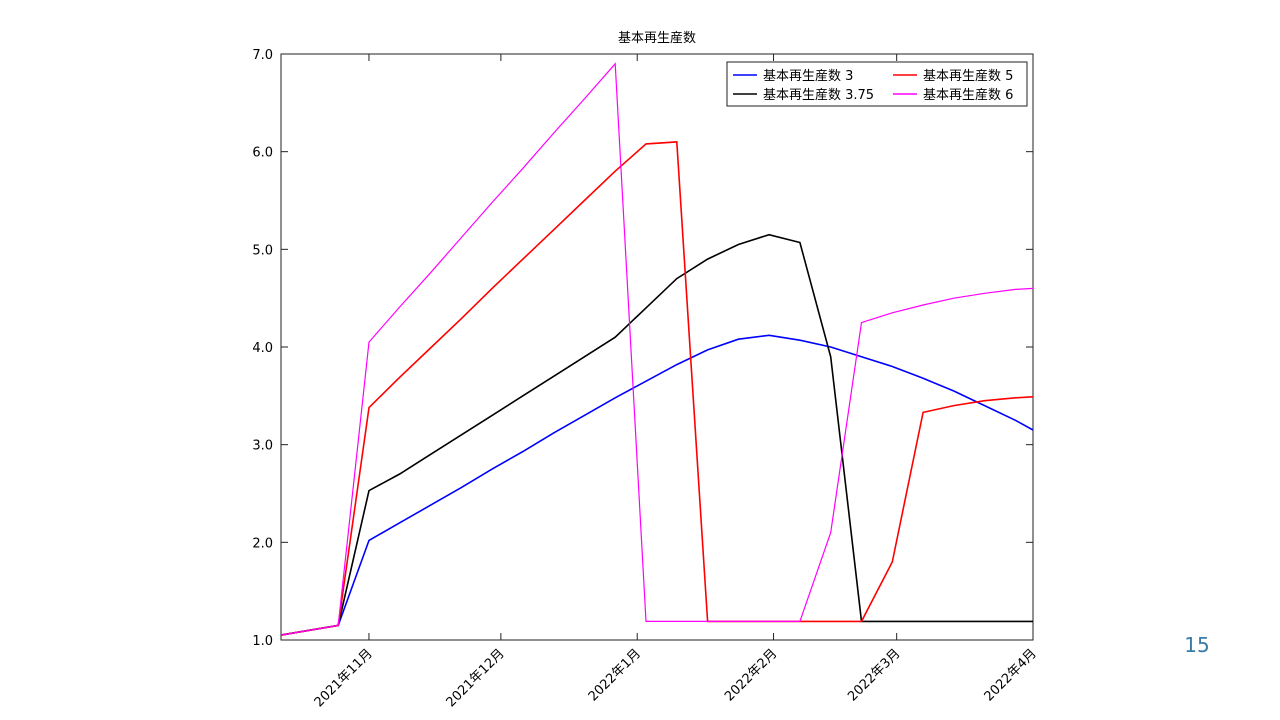 The height and width of the screenshot is (720, 1280). Describe the element at coordinates (262, 55) in the screenshot. I see `y-tick-label: 7.0` at that location.